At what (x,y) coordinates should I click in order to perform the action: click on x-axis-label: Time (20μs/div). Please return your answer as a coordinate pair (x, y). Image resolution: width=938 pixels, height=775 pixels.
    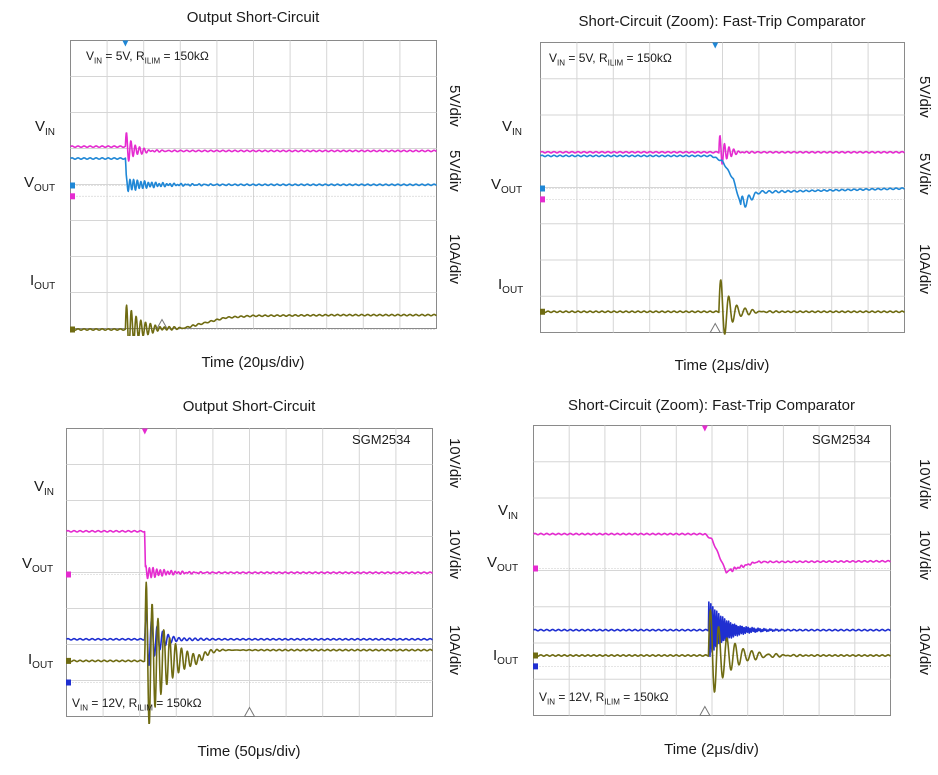
    Looking at the image, I should click on (253, 362).